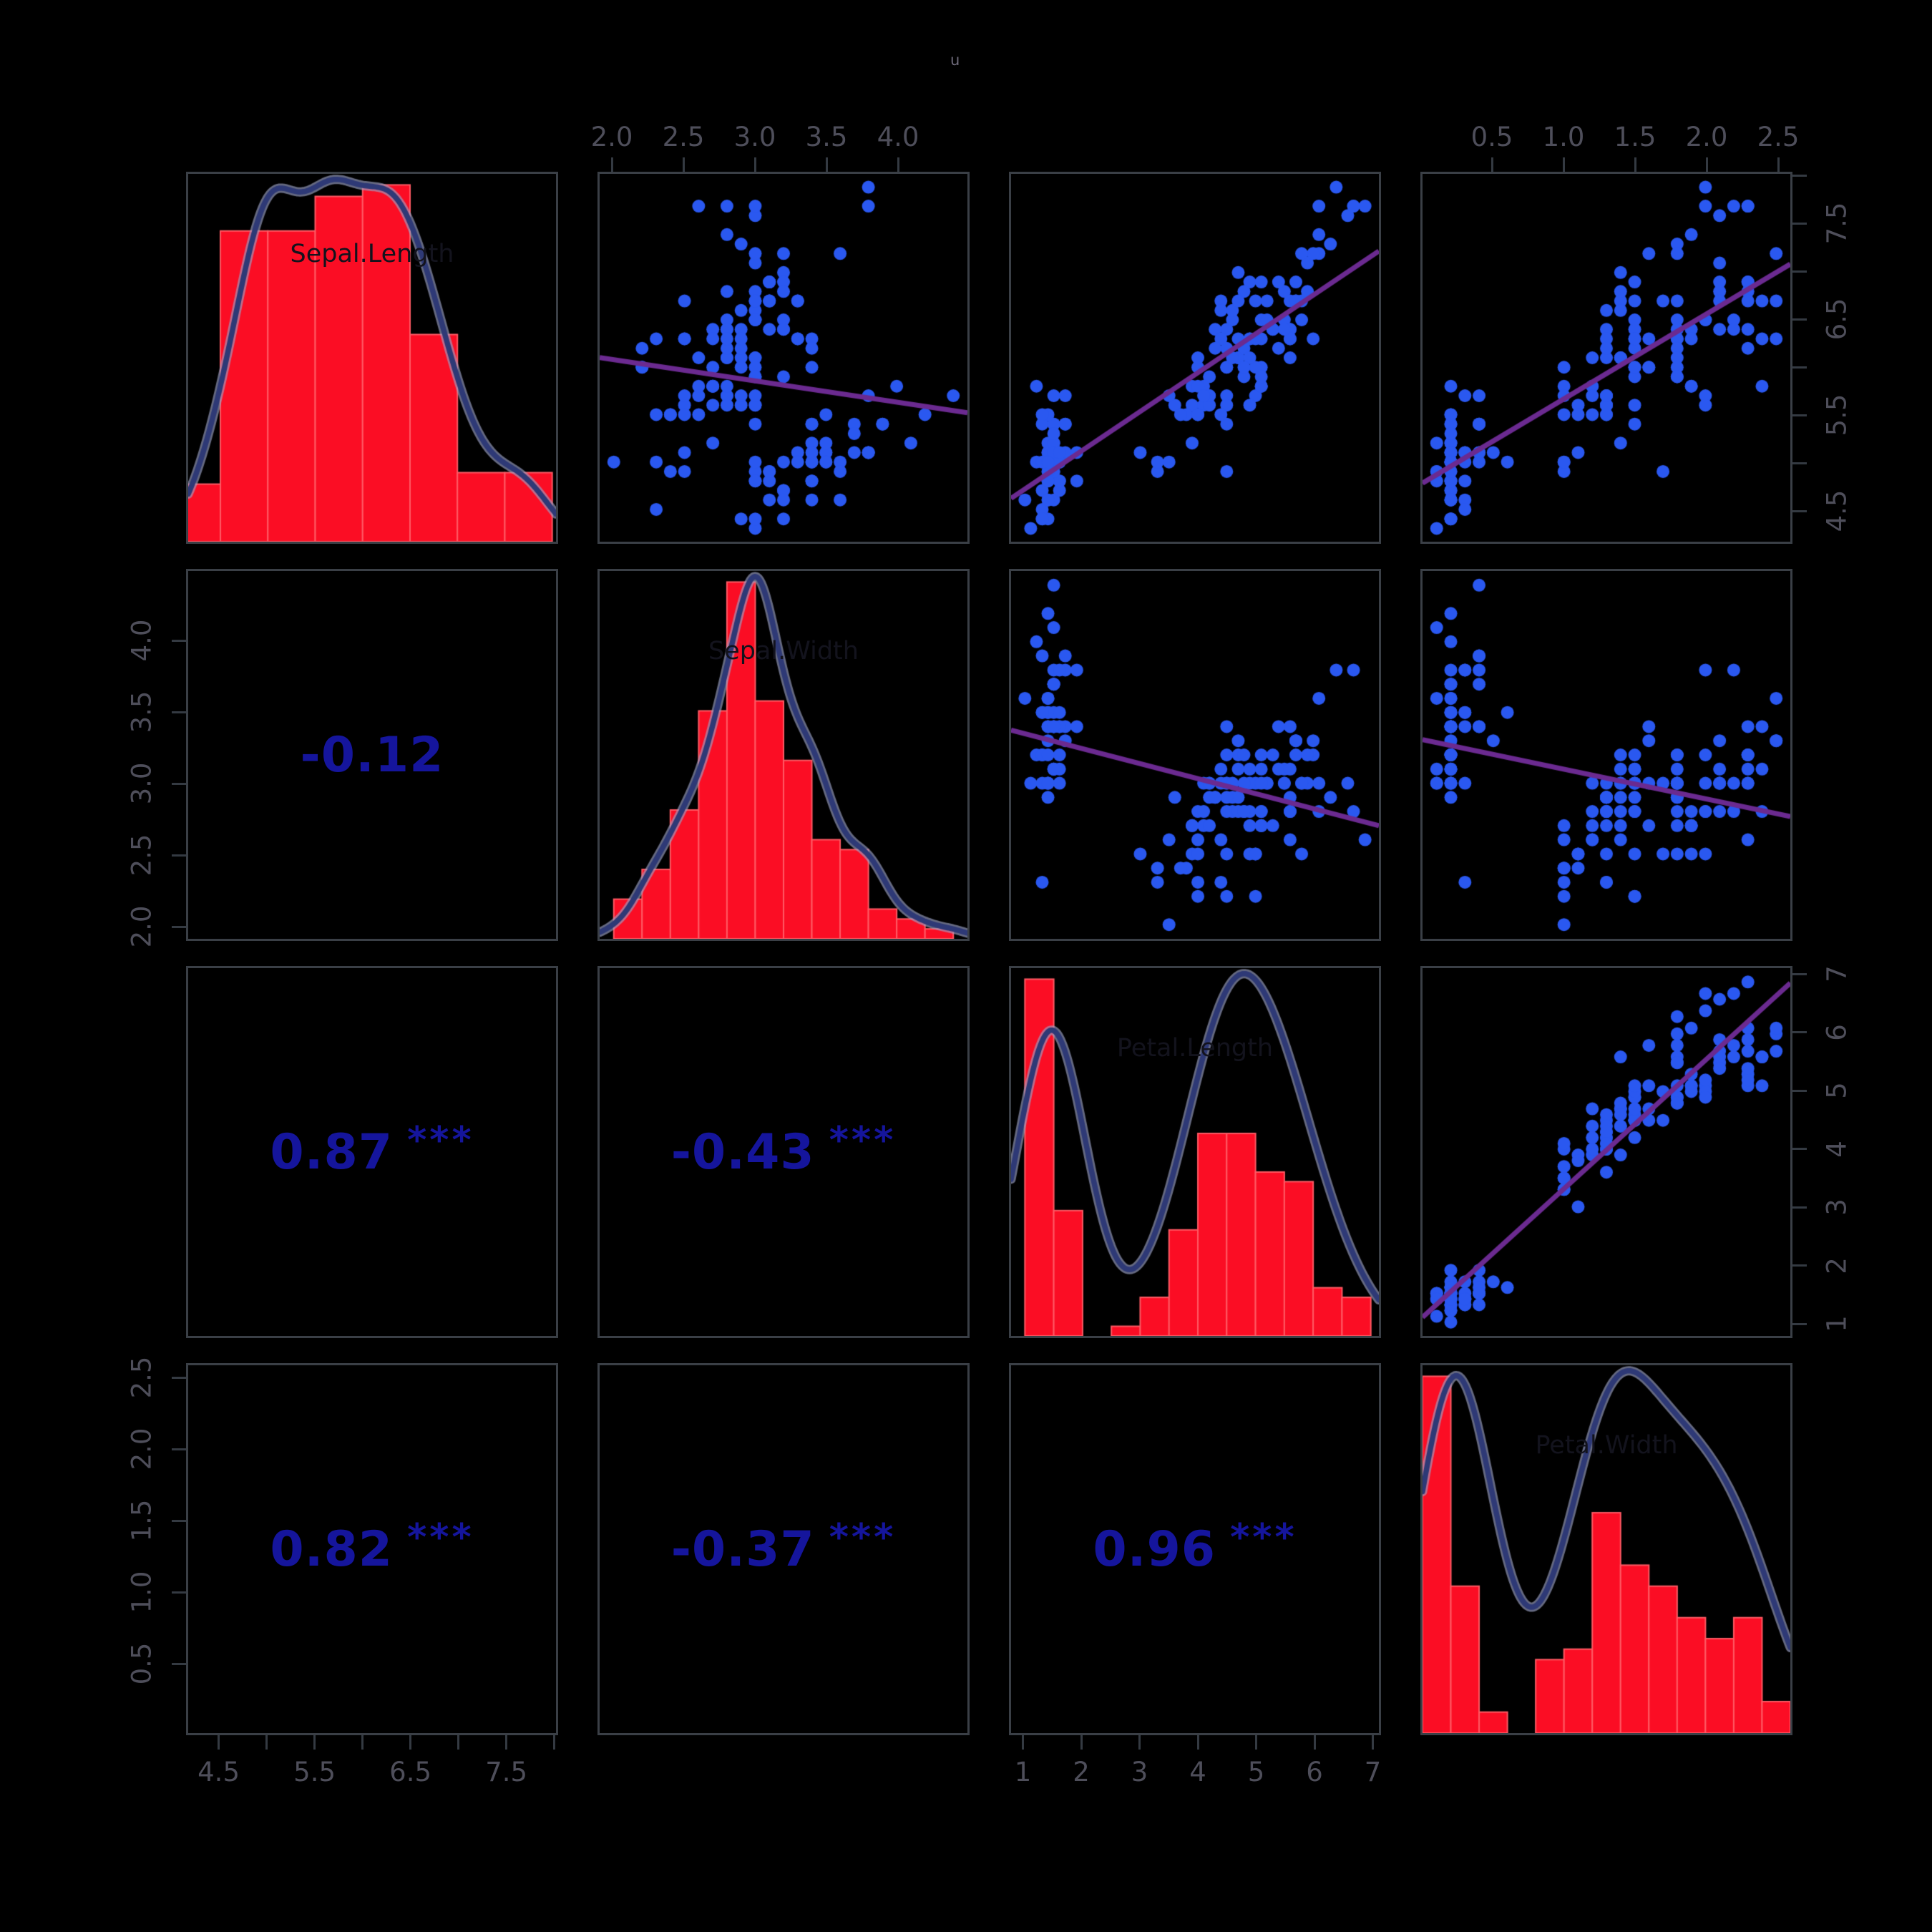 Image resolution: width=1932 pixels, height=1932 pixels. Describe the element at coordinates (783, 755) in the screenshot. I see `panel-r2c2: Sepal.Width` at that location.